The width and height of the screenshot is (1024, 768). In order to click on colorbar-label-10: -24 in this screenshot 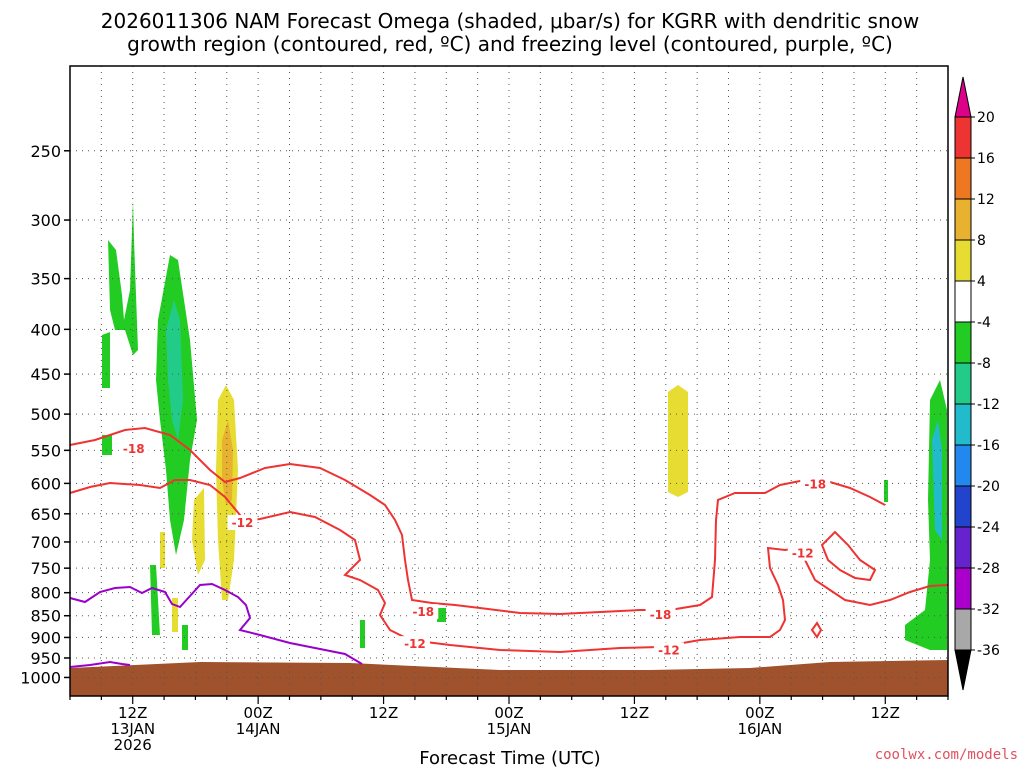, I will do `click(988, 528)`.